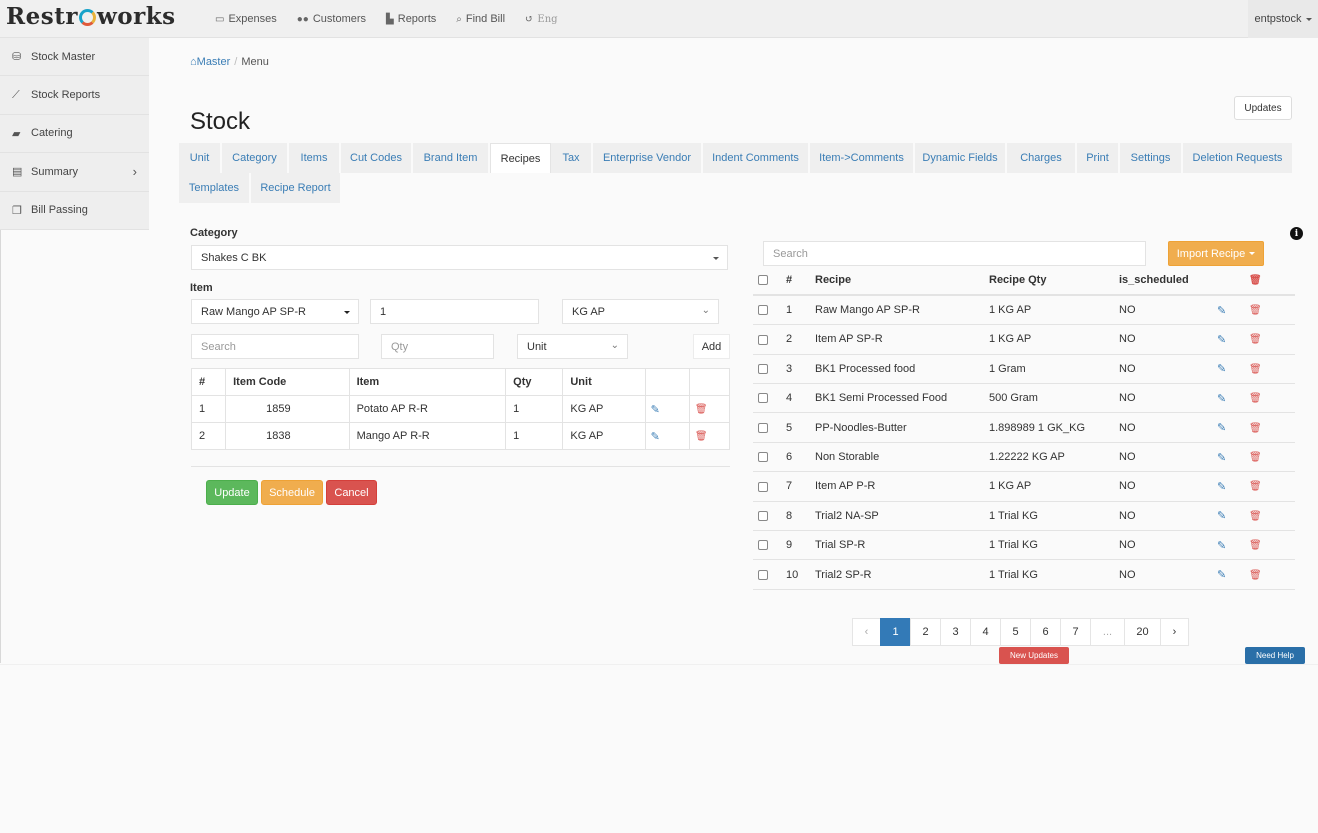 Image resolution: width=1318 pixels, height=833 pixels. I want to click on sidebar-item-stock-master: ⛁ Stock Master, so click(74, 57).